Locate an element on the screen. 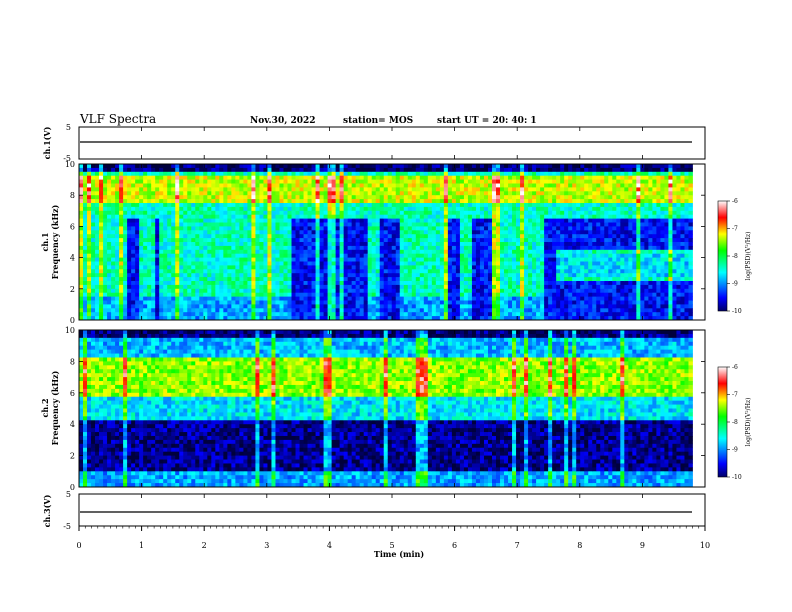  ch1-wave-tick-top: 5 is located at coordinates (68, 127).